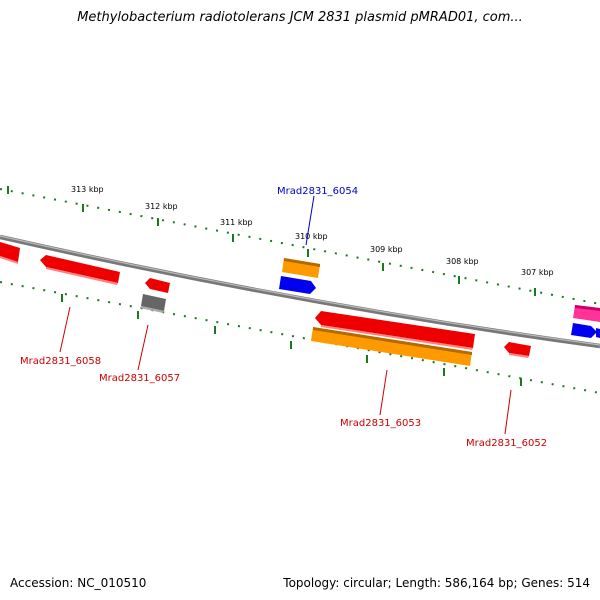  What do you see at coordinates (311, 236) in the screenshot?
I see `tick-label: 310 kbp` at bounding box center [311, 236].